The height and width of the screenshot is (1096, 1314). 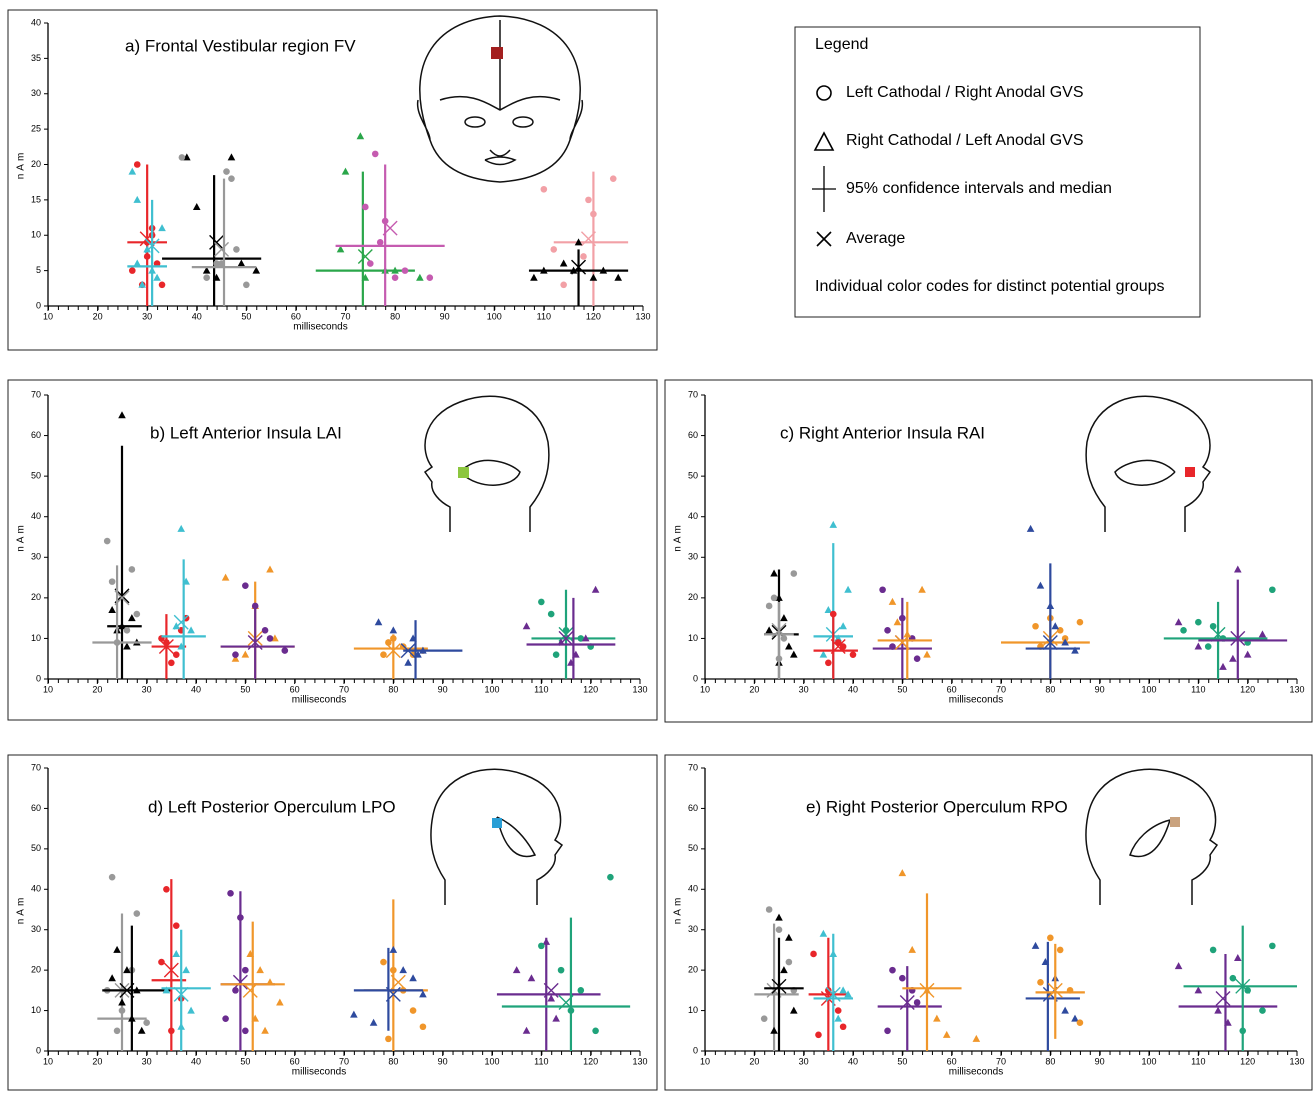 I want to click on x-tick-label: 60, so click(x=296, y=316).